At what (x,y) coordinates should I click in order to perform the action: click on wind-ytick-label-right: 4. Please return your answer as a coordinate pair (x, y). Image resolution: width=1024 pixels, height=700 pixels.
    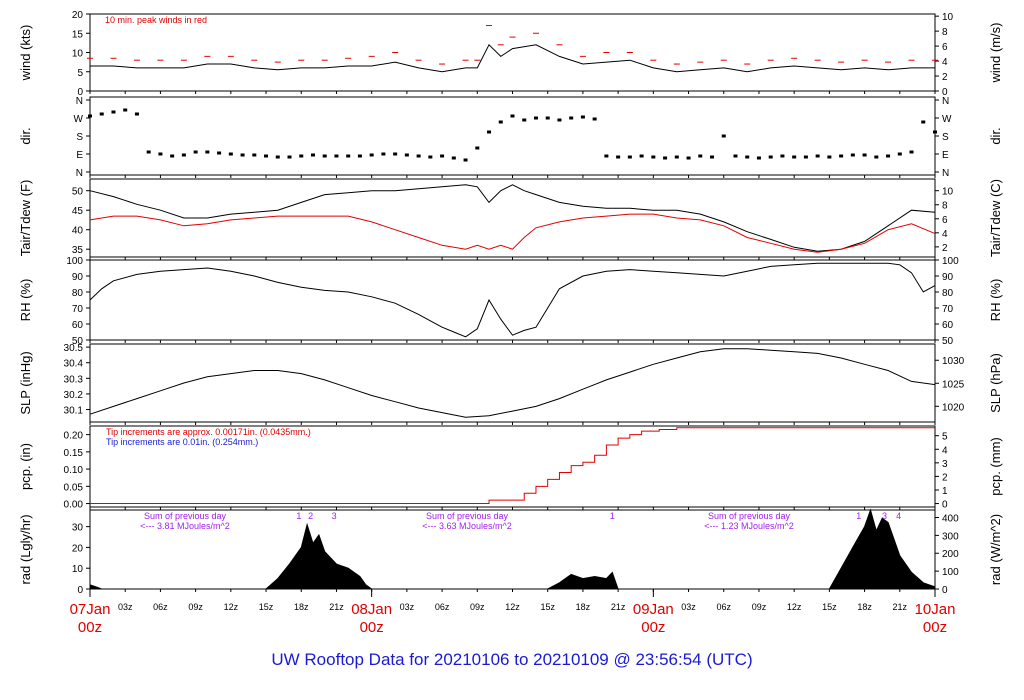
    Looking at the image, I should click on (945, 62).